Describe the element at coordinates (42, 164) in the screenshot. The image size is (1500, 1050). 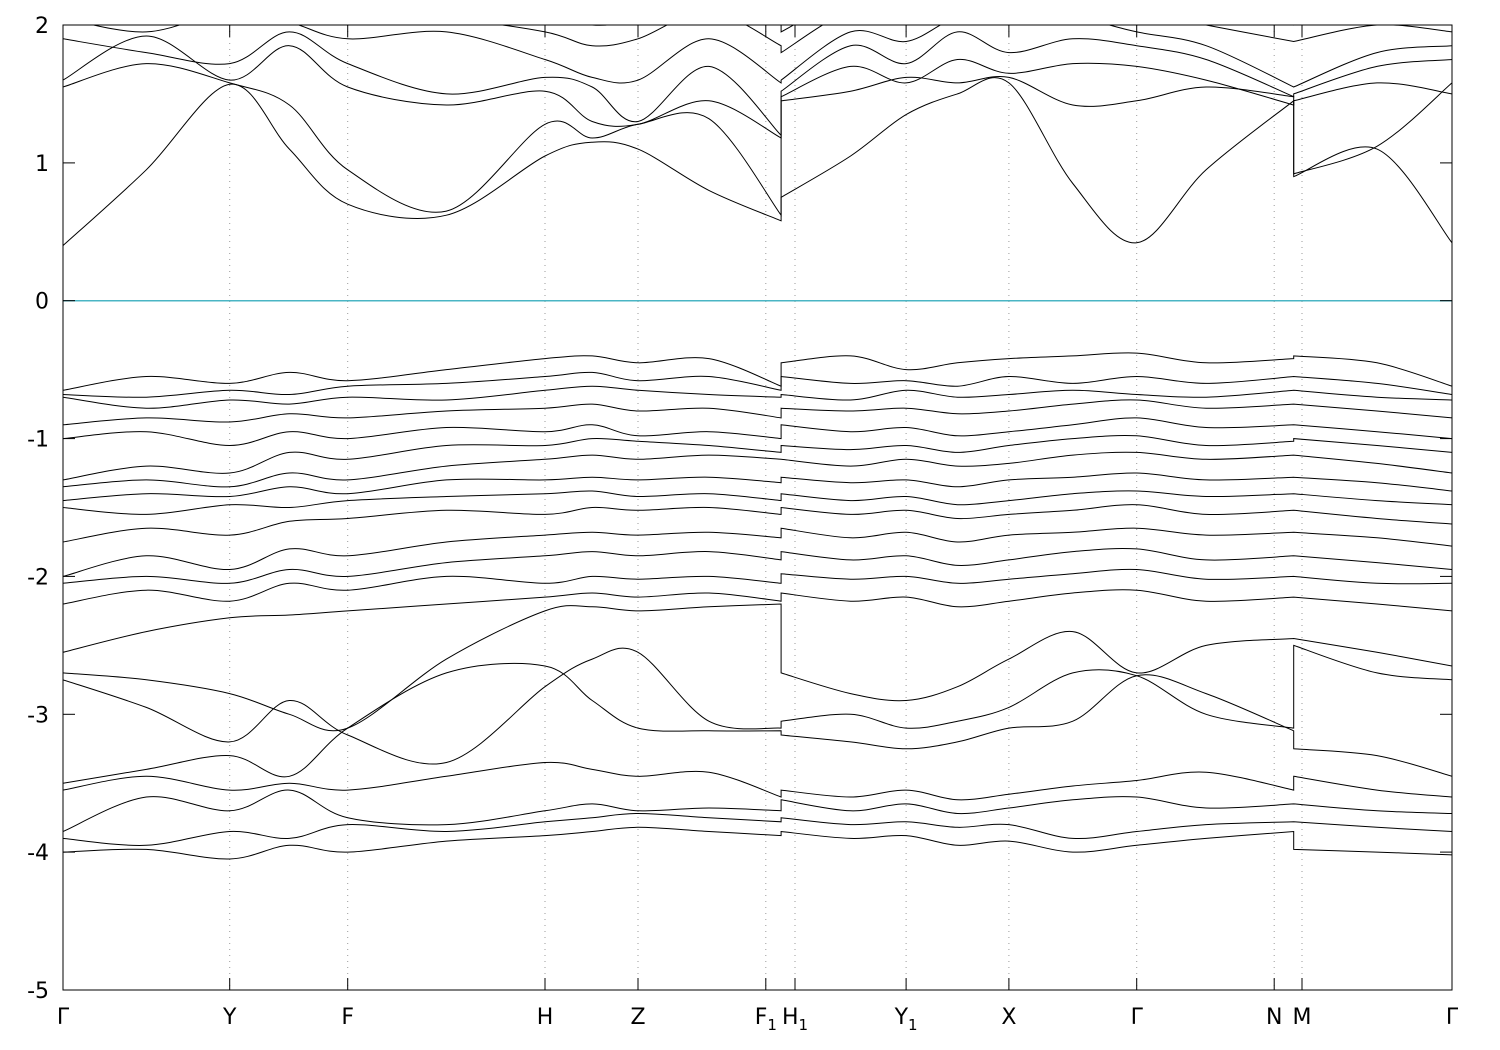
I see `y-tick-label: 1` at that location.